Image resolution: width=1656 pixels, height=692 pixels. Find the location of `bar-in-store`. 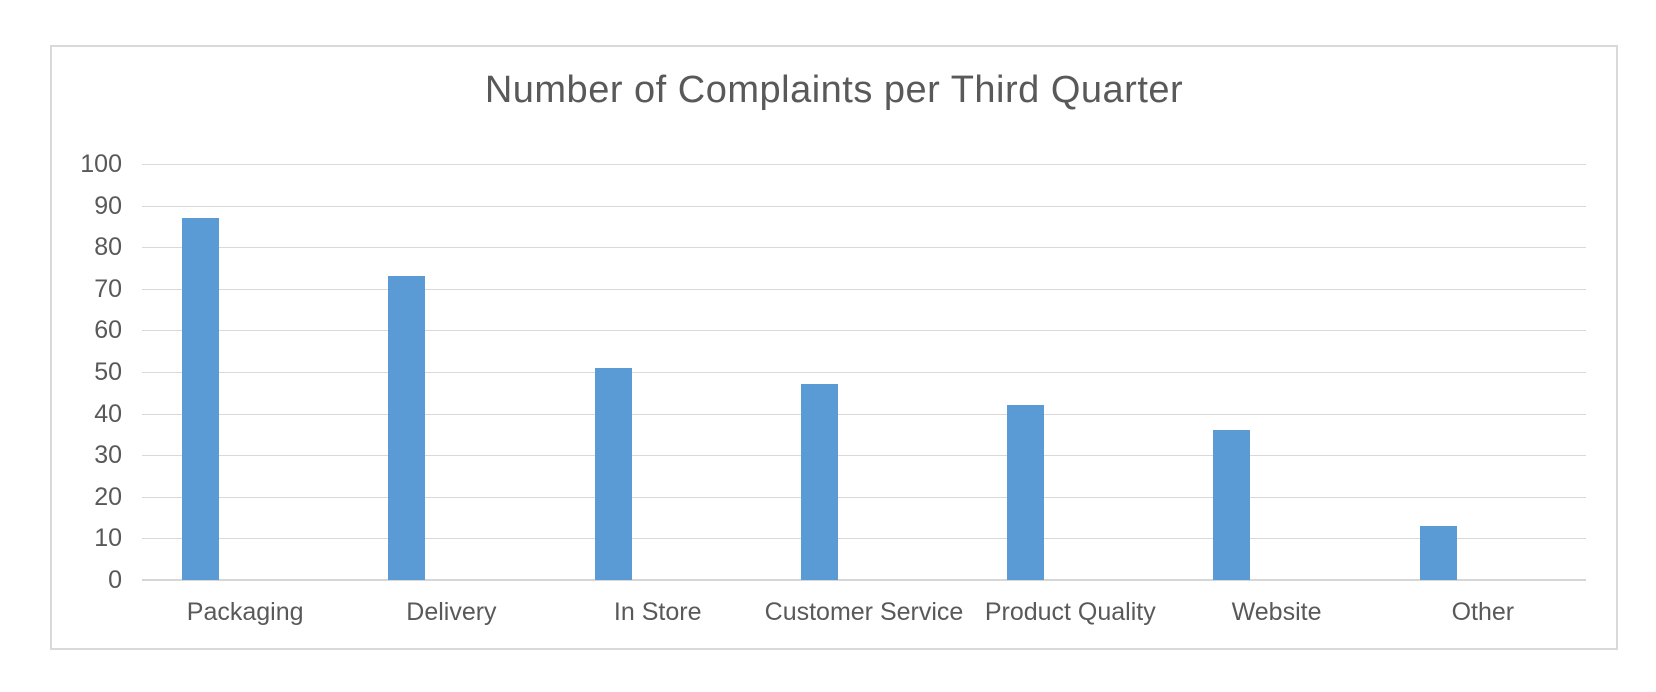

bar-in-store is located at coordinates (613, 473).